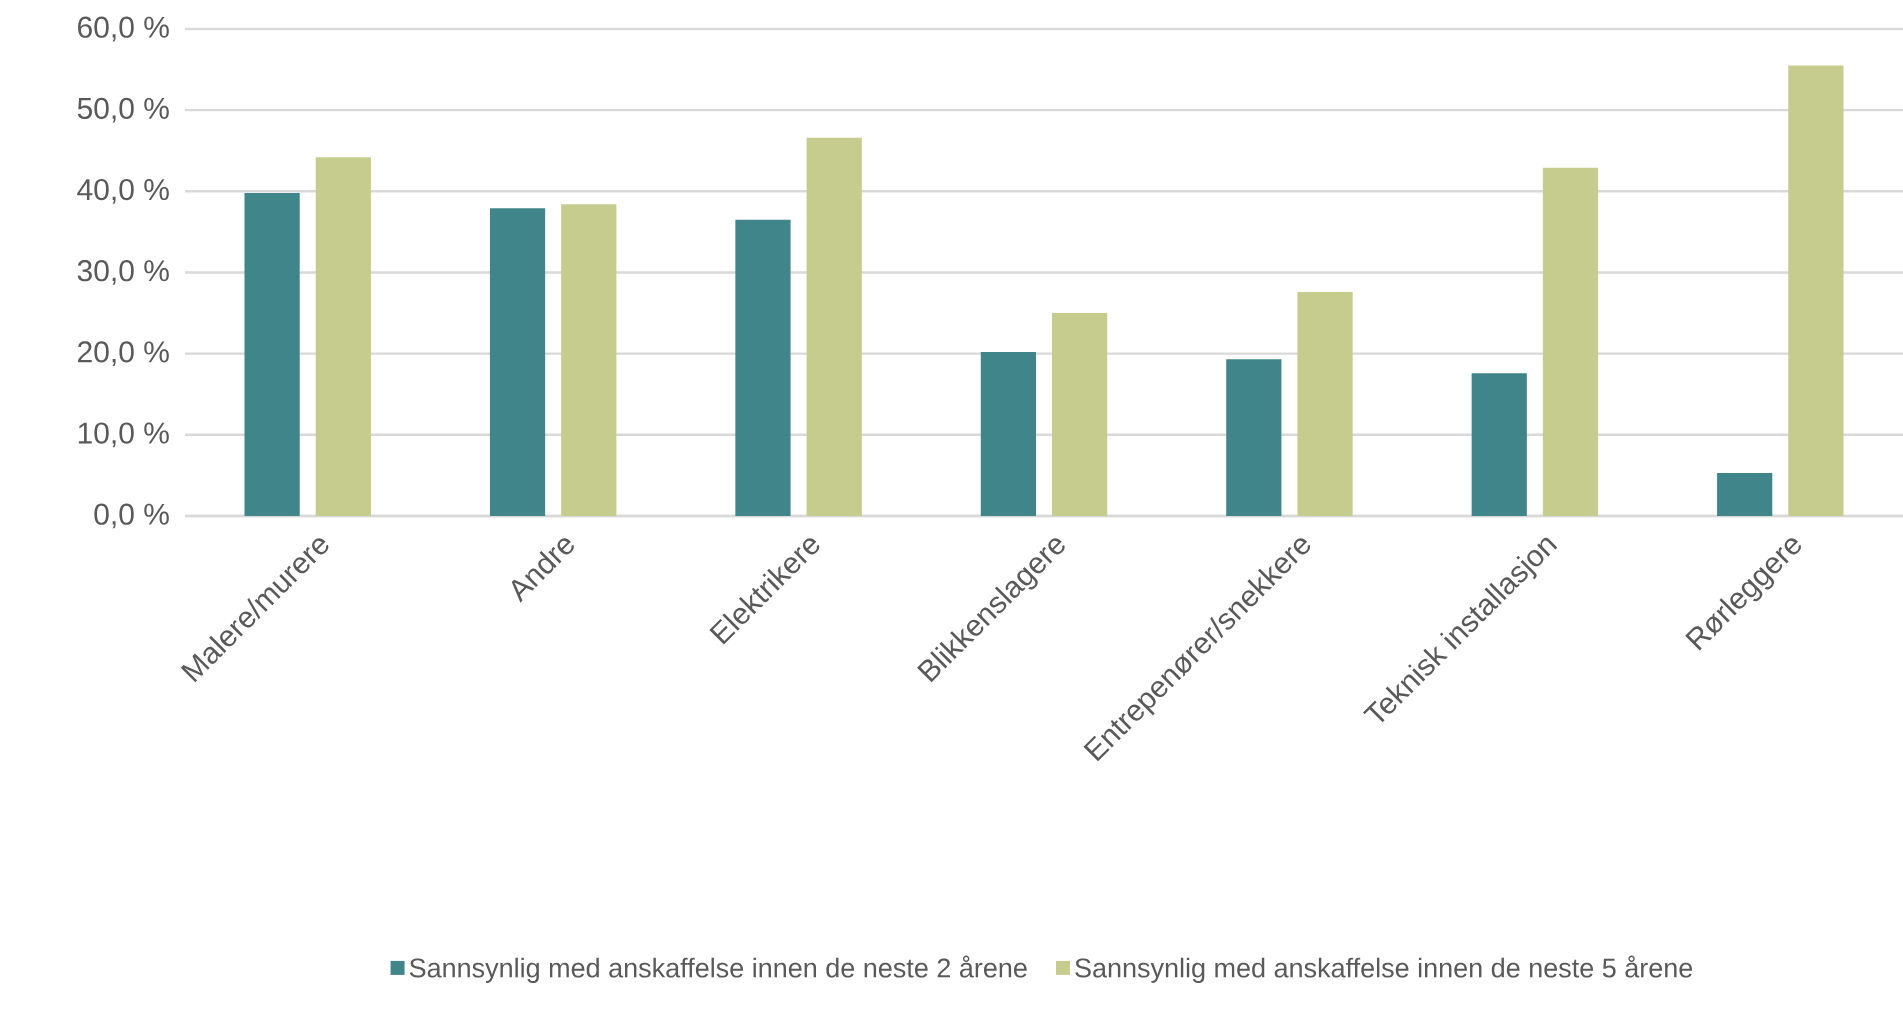 The height and width of the screenshot is (1020, 1903). Describe the element at coordinates (123, 191) in the screenshot. I see `y-tick-label: 40,0 %` at that location.